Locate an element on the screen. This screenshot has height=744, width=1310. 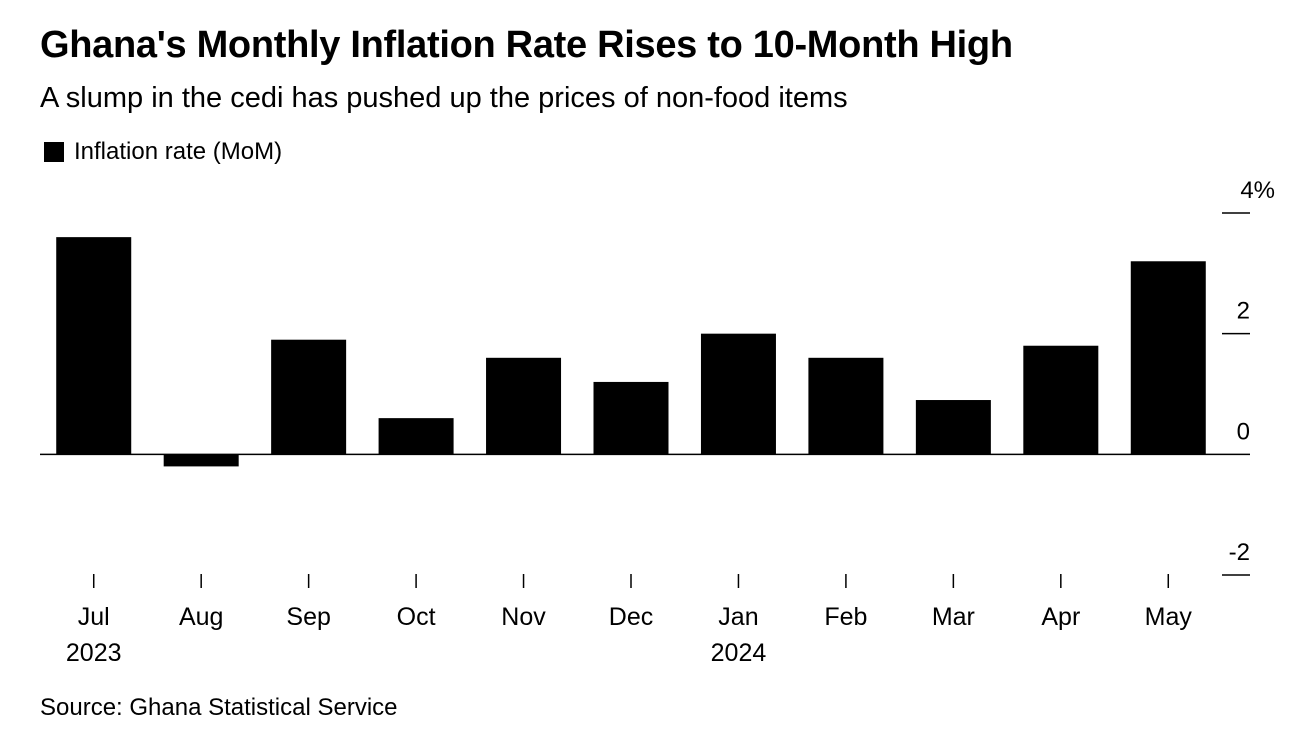
y-tick-label: -2 is located at coordinates (1239, 552).